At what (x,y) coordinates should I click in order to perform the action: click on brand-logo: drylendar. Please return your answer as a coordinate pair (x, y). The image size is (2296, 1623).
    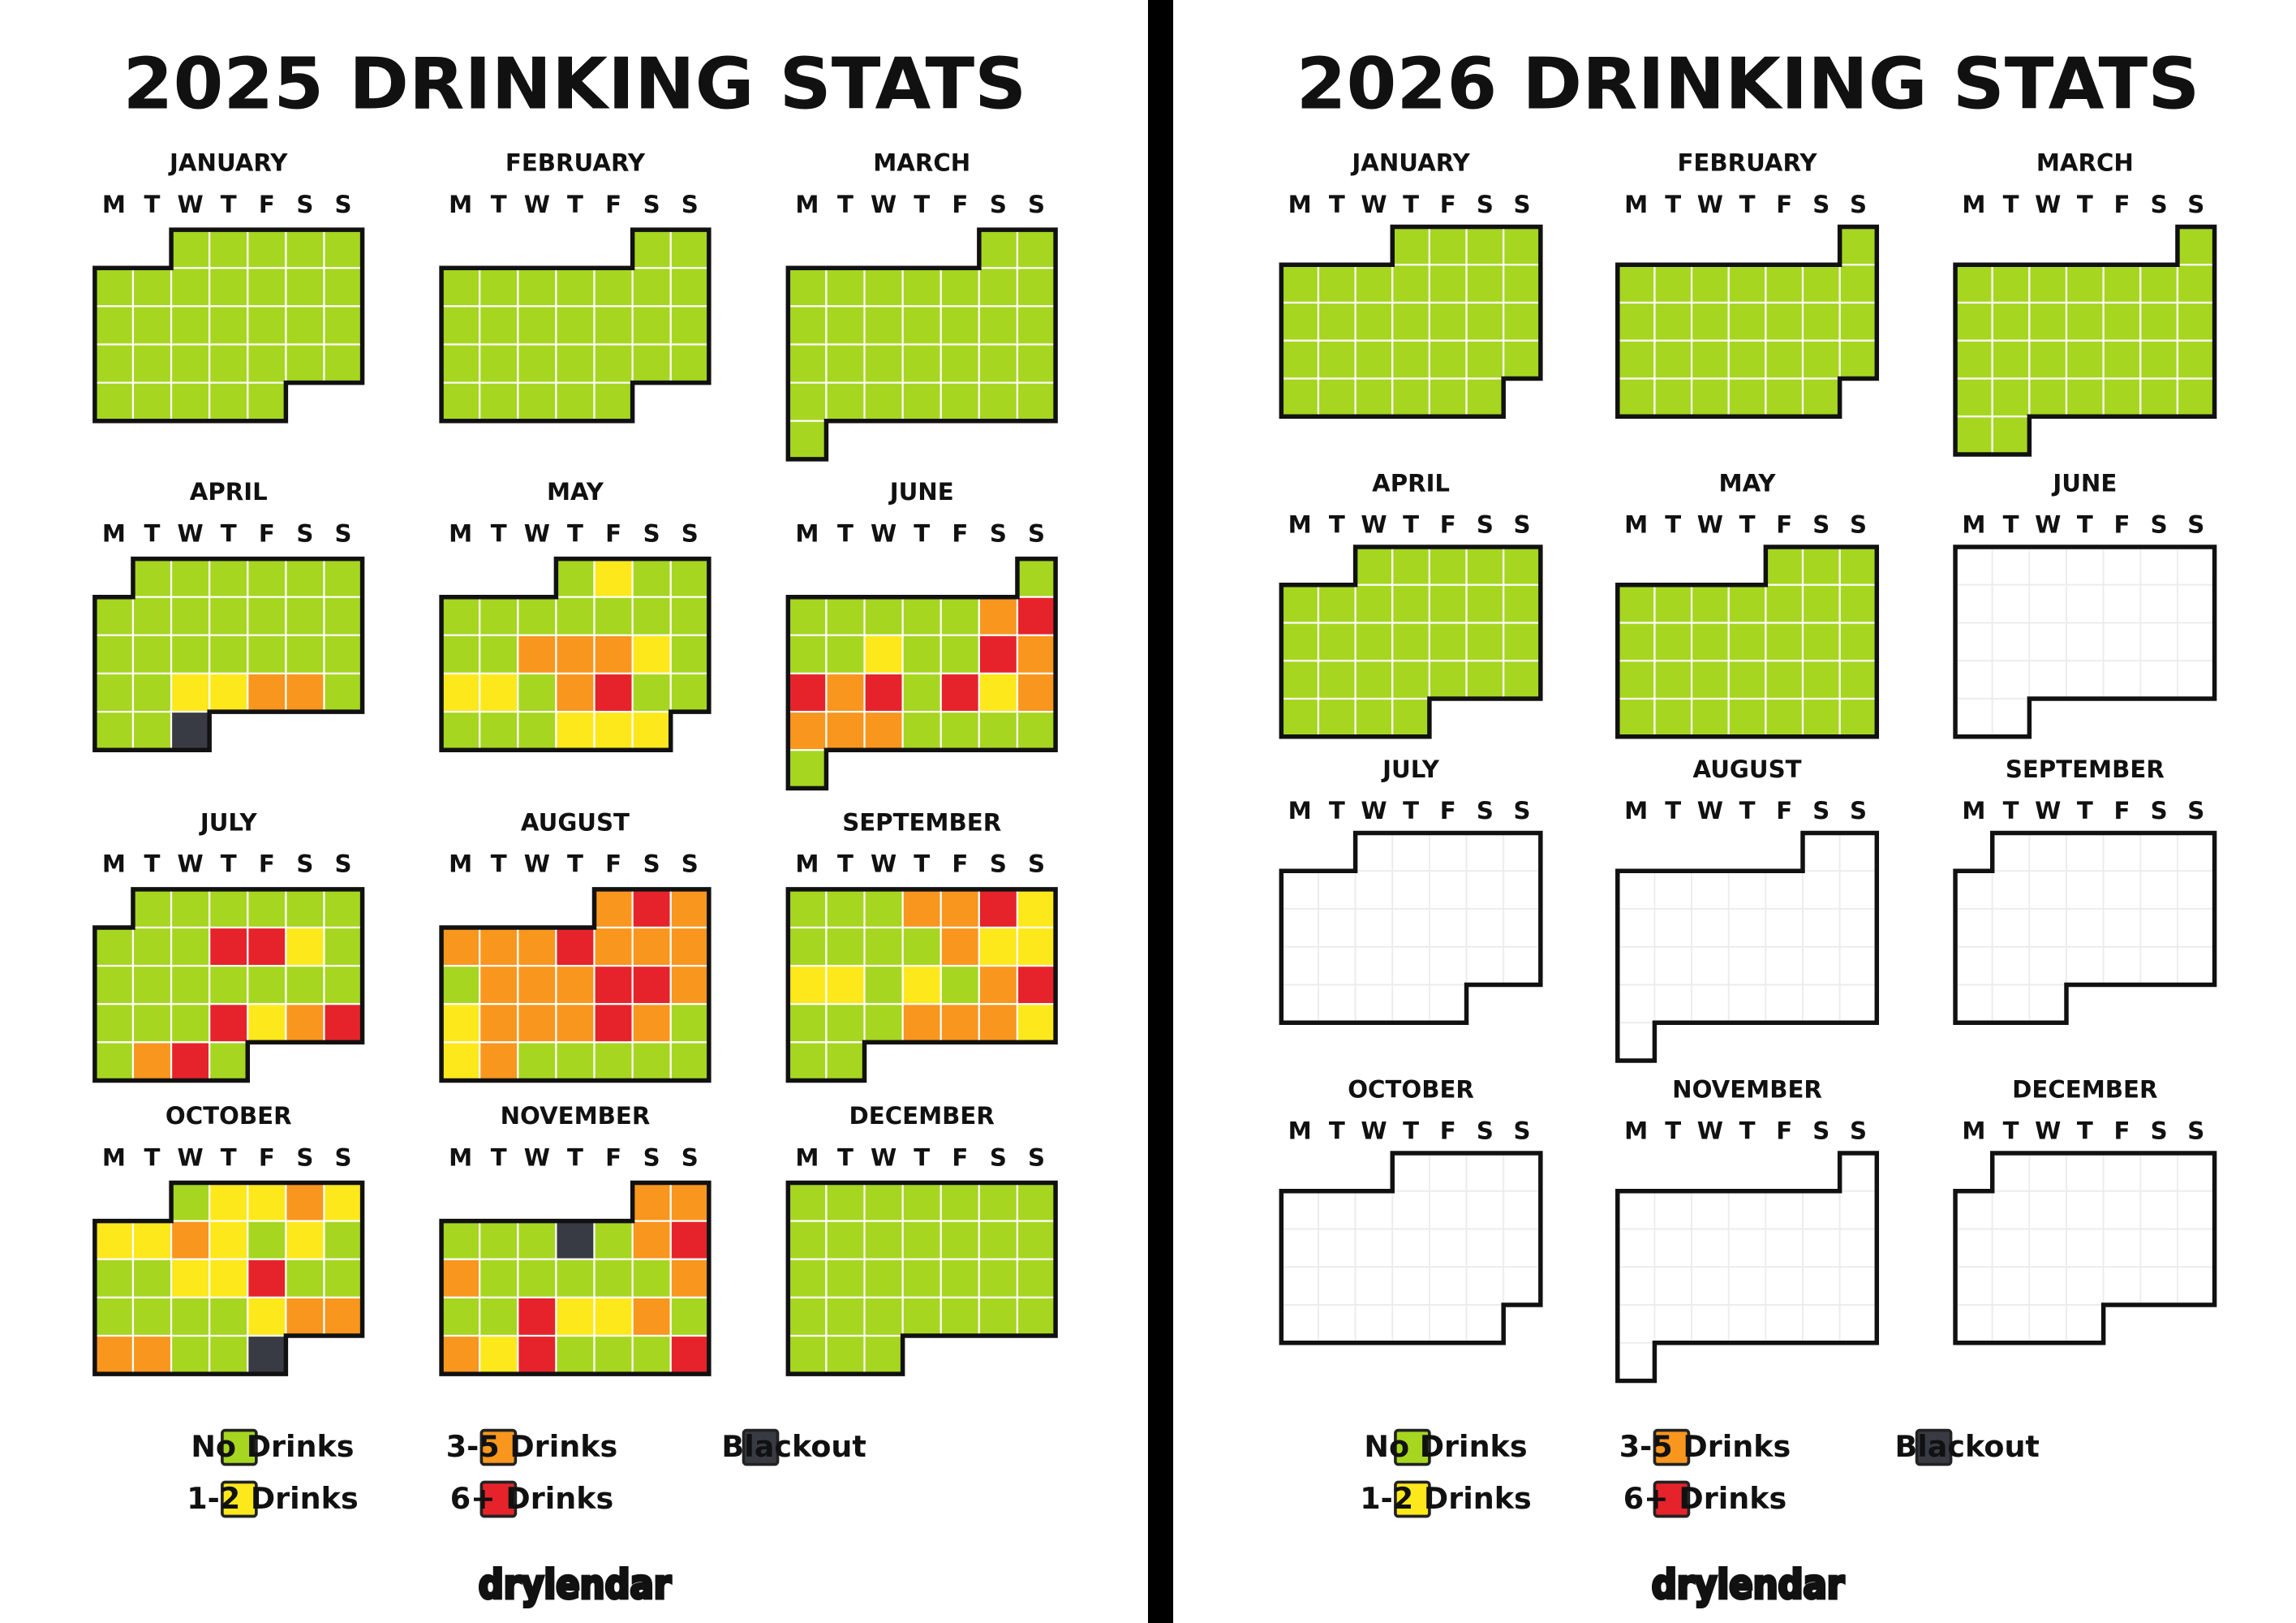
    Looking at the image, I should click on (575, 1584).